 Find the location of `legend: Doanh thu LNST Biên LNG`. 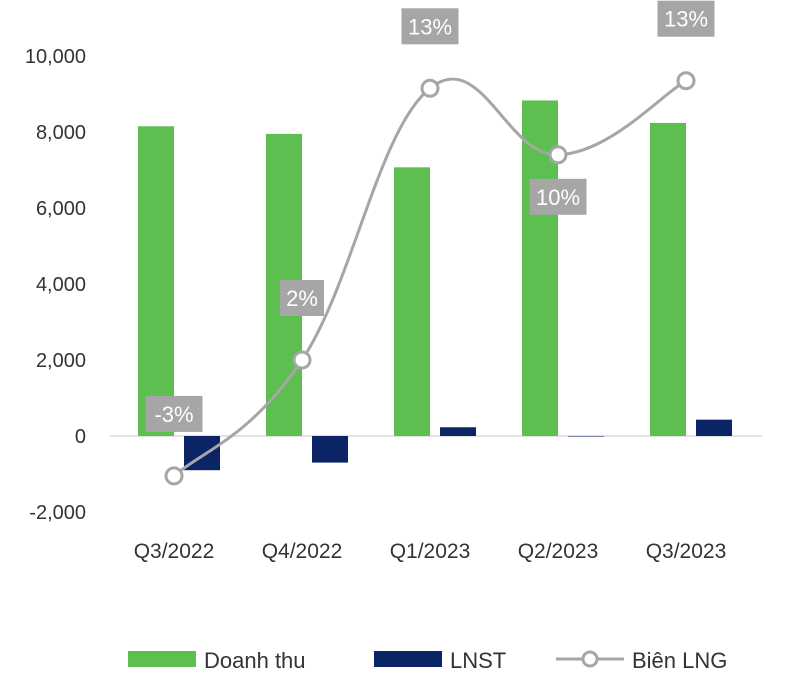

legend: Doanh thu LNST Biên LNG is located at coordinates (427, 660).